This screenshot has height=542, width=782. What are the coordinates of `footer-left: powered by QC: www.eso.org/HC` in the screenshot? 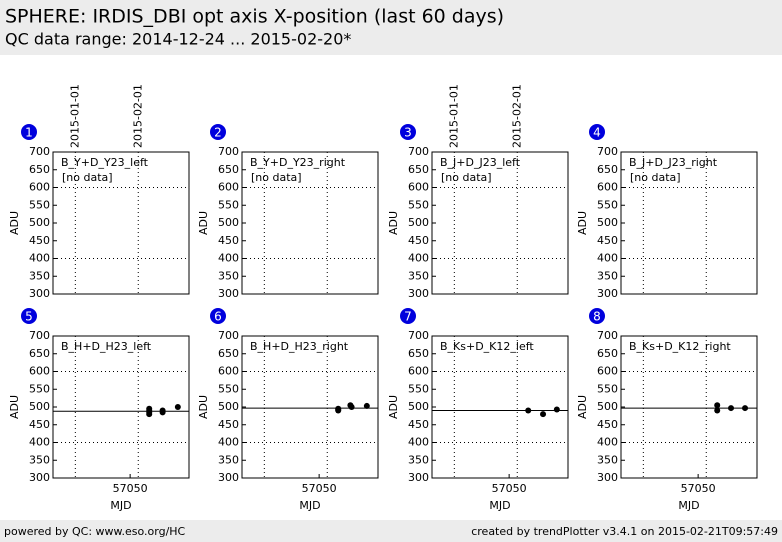 It's located at (95, 531).